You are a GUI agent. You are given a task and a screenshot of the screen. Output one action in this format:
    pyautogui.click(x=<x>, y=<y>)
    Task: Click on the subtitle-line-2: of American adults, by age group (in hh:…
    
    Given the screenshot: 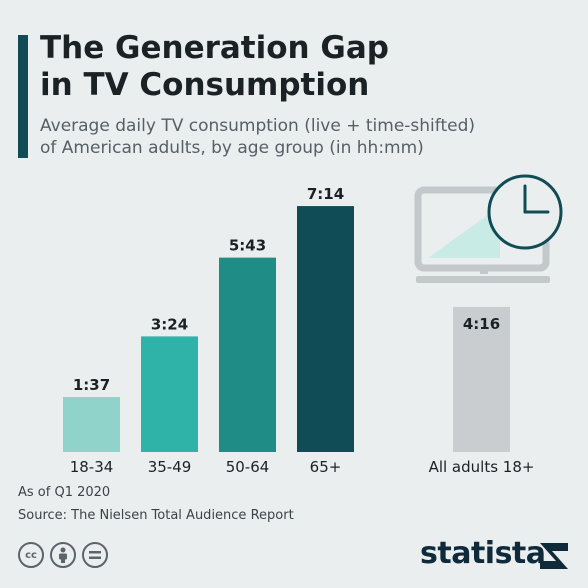 What is the action you would take?
    pyautogui.click(x=232, y=148)
    